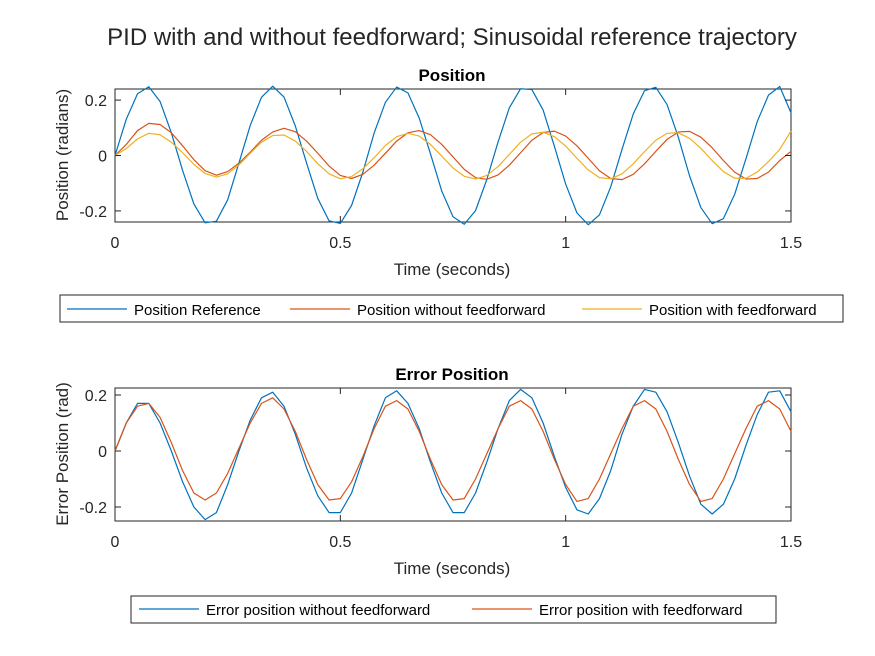 The width and height of the screenshot is (875, 656). Describe the element at coordinates (451, 75) in the screenshot. I see `position-axes-title: Position` at that location.